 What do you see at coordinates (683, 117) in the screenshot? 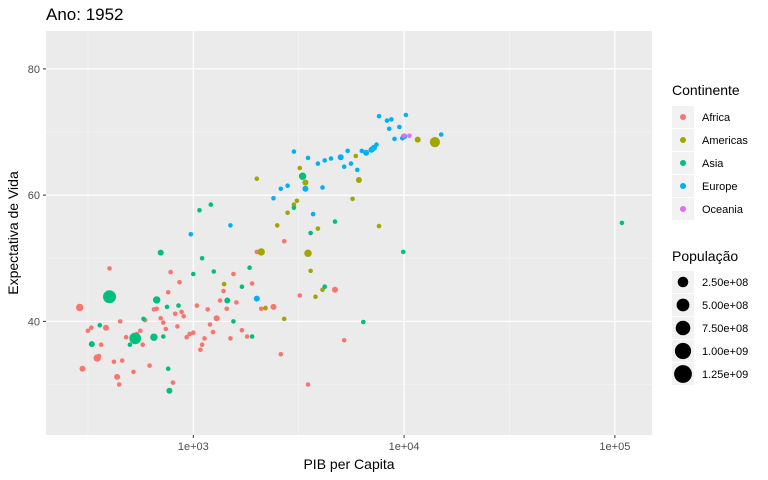
I see `legend-key-africa` at bounding box center [683, 117].